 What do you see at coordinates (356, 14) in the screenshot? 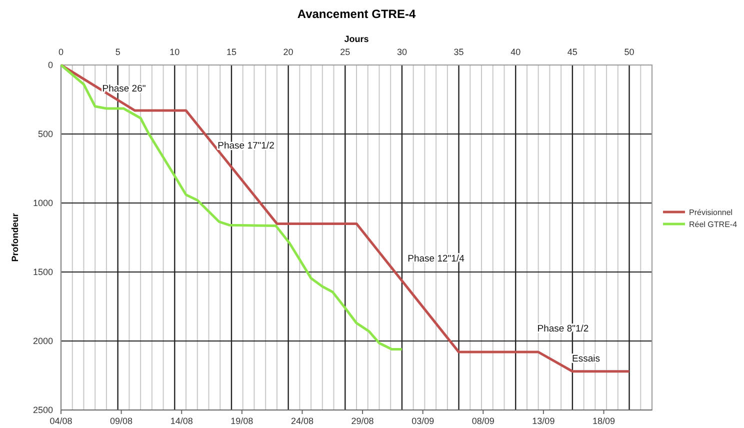
I see `chart-title: Avancement GTRE-4` at bounding box center [356, 14].